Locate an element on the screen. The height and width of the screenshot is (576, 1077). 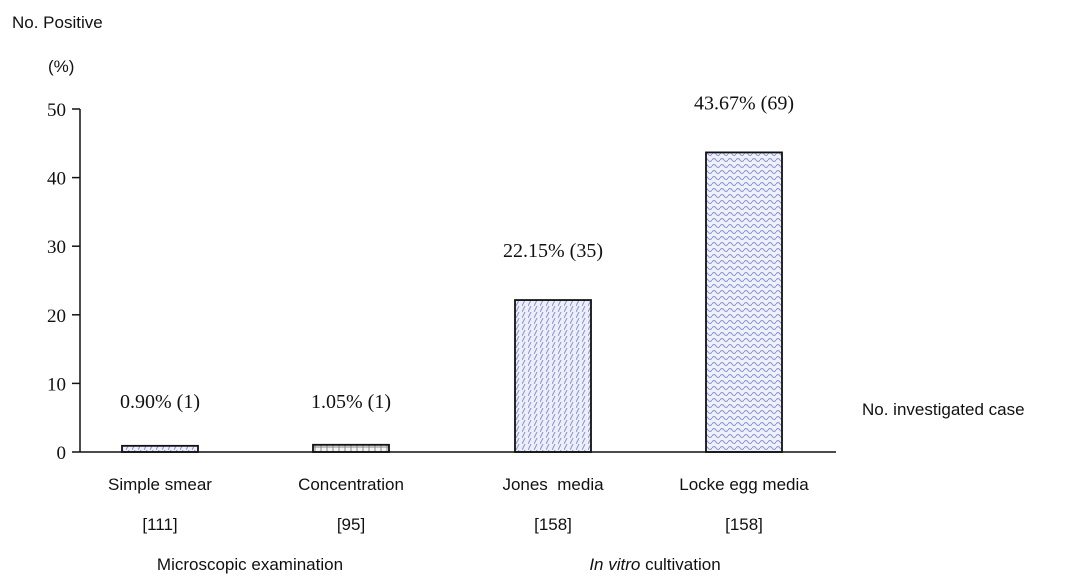
group-label-microscopic: Microscopic examination is located at coordinates (250, 564).